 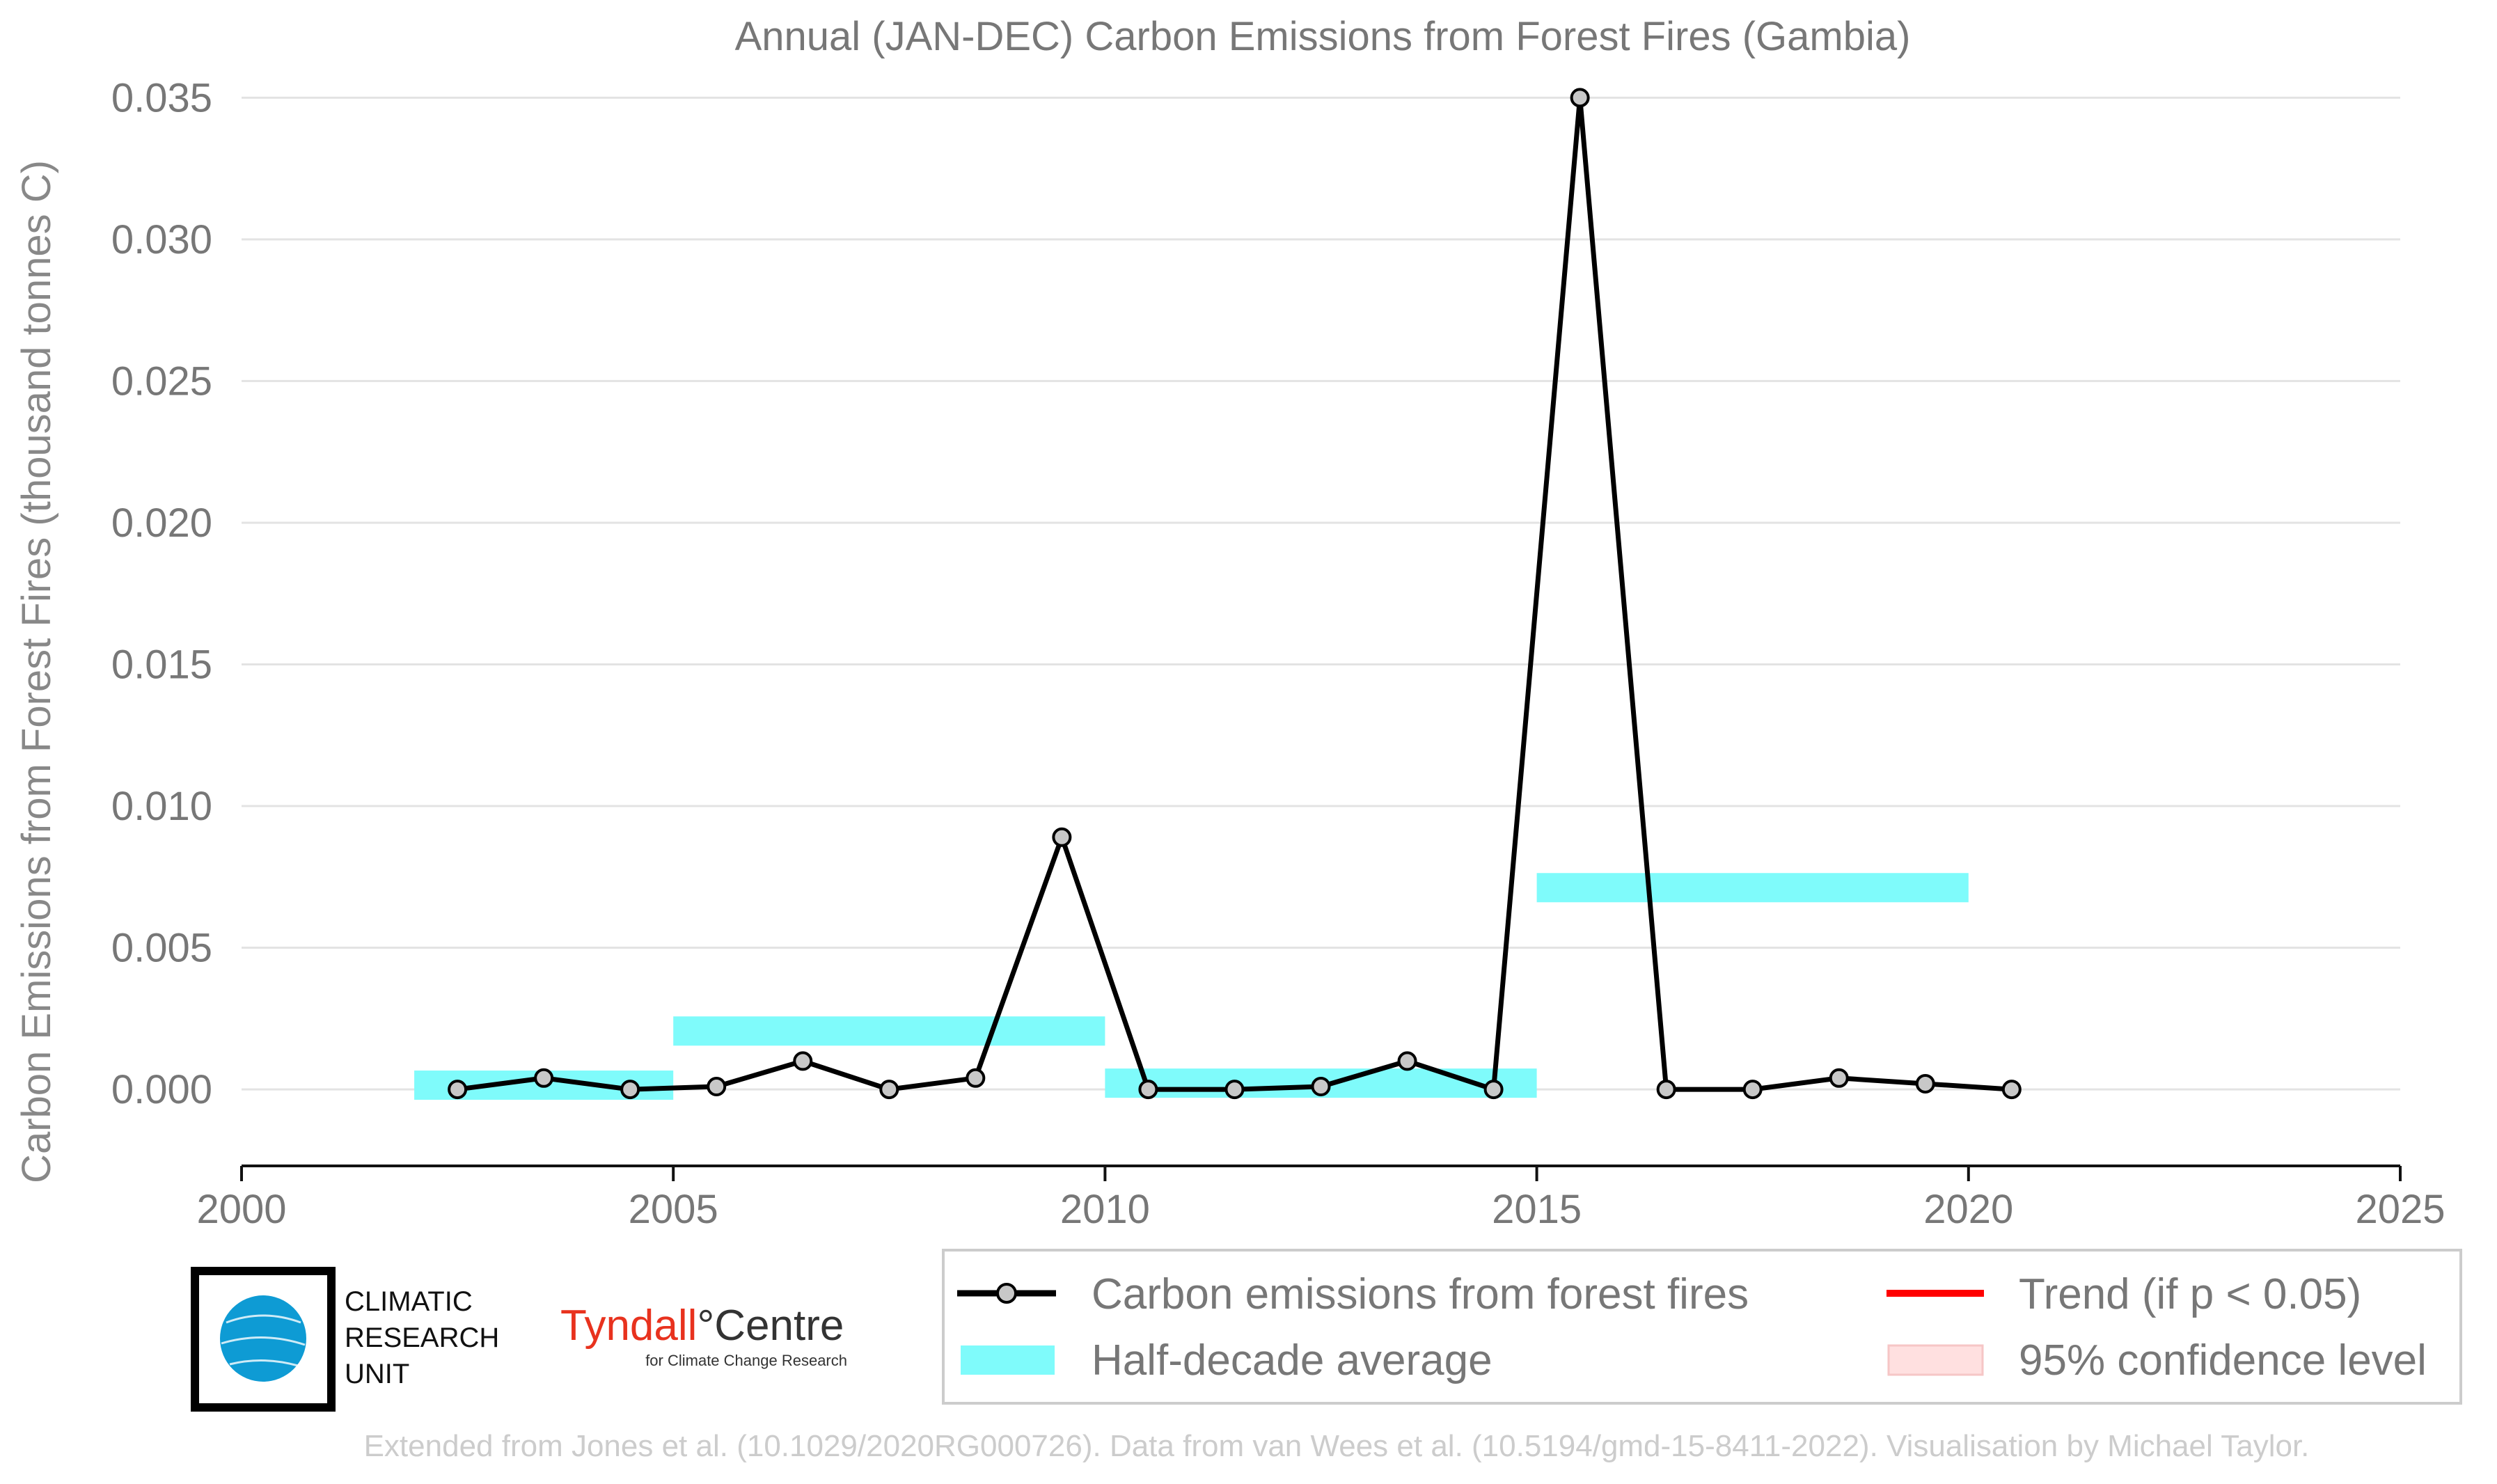 What do you see at coordinates (673, 1209) in the screenshot?
I see `x-tick-label: 2005` at bounding box center [673, 1209].